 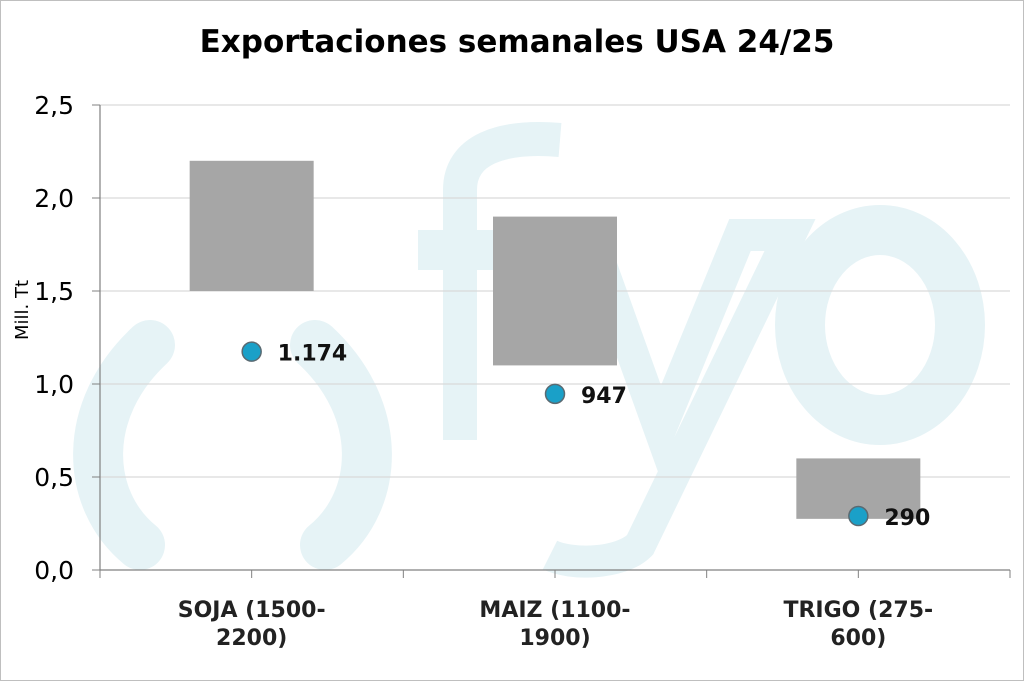 I want to click on data-label: 1.174, so click(x=313, y=354).